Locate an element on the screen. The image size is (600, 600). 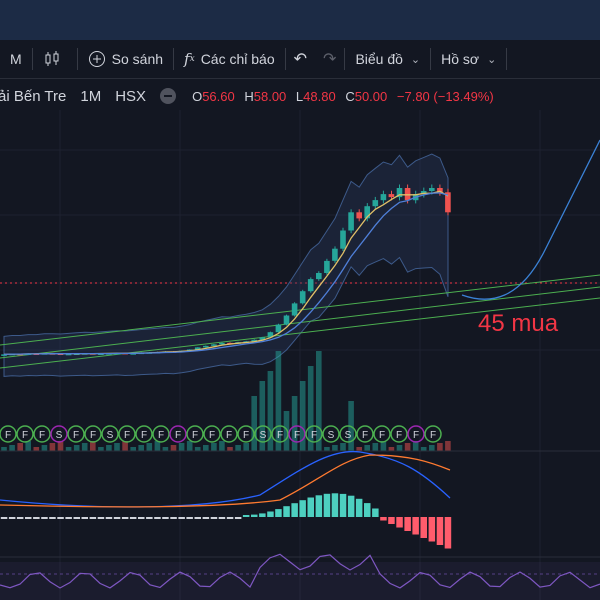
buy-annotation: 45 mua is located at coordinates (518, 323).